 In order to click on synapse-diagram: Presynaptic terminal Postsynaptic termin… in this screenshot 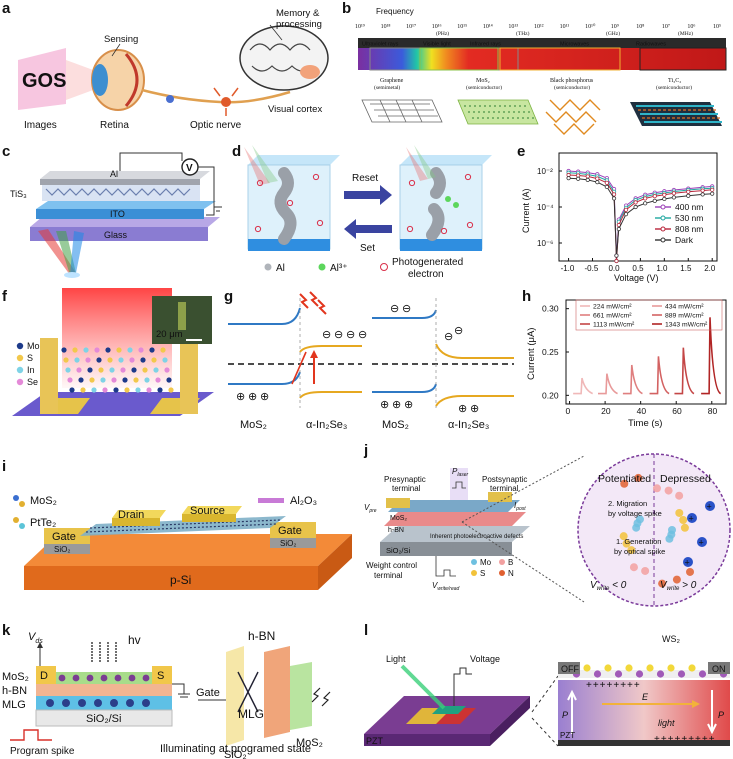, I will do `click(547, 530)`.